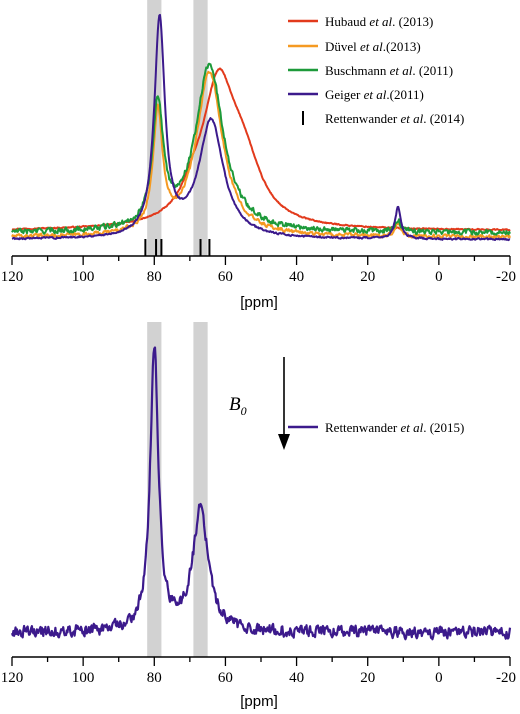 Image resolution: width=520 pixels, height=714 pixels. Describe the element at coordinates (506, 277) in the screenshot. I see `top-tick-label-7: -20` at that location.